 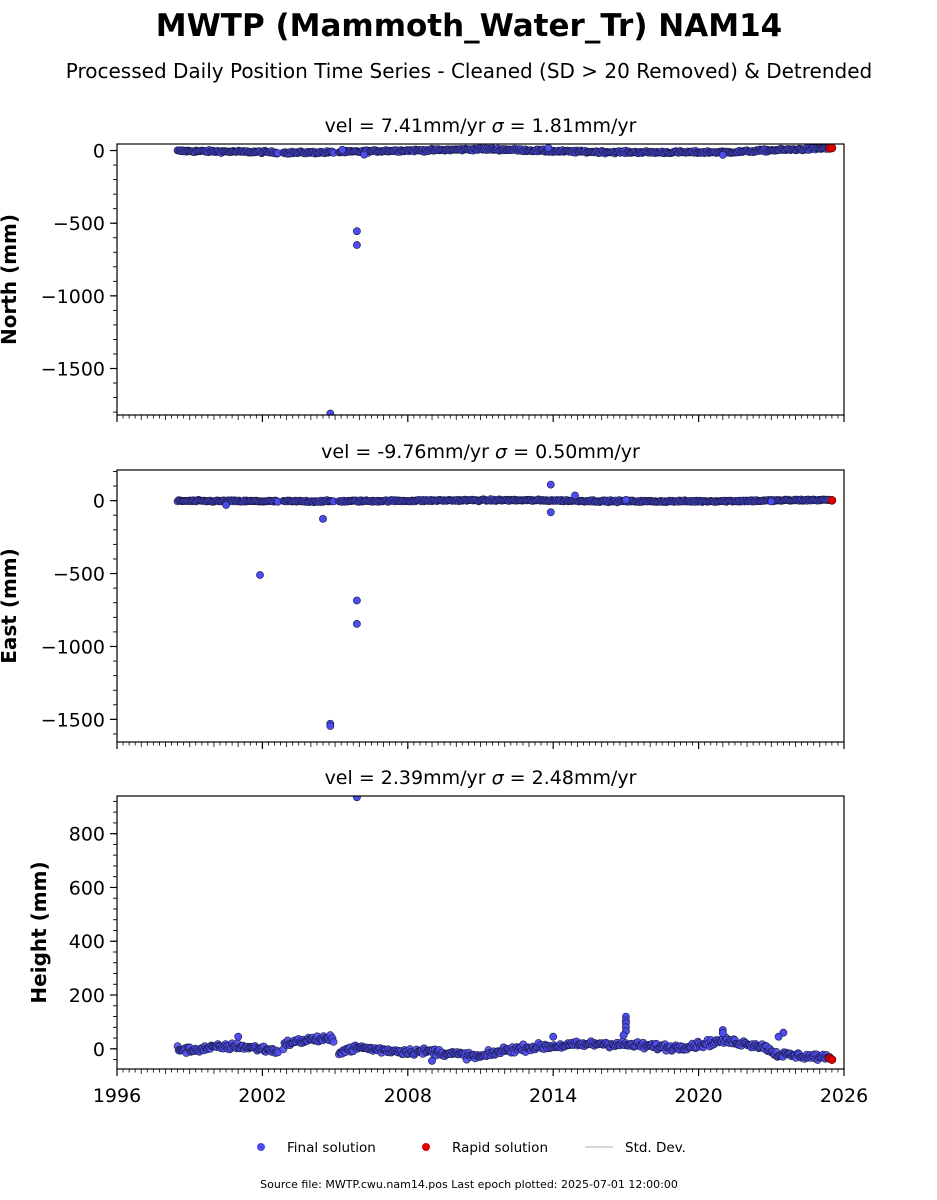 What do you see at coordinates (117, 1096) in the screenshot?
I see `x-tick-label: 1996` at bounding box center [117, 1096].